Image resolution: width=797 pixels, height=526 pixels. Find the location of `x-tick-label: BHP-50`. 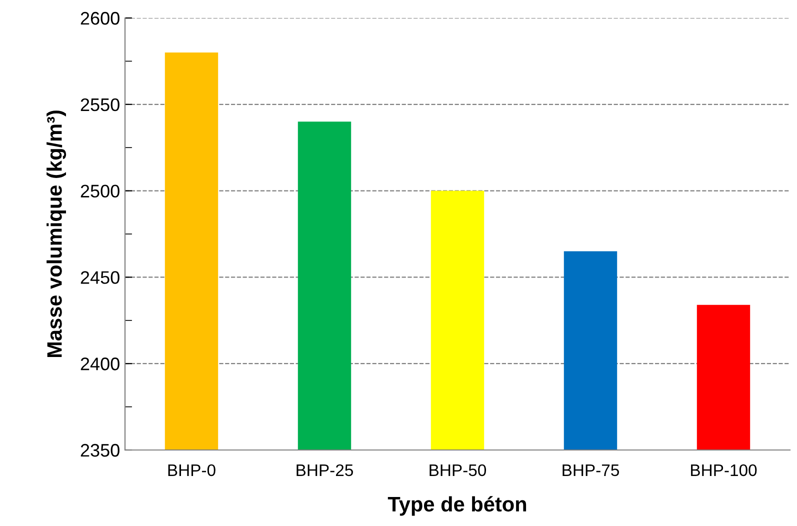

x-tick-label: BHP-50 is located at coordinates (458, 470).